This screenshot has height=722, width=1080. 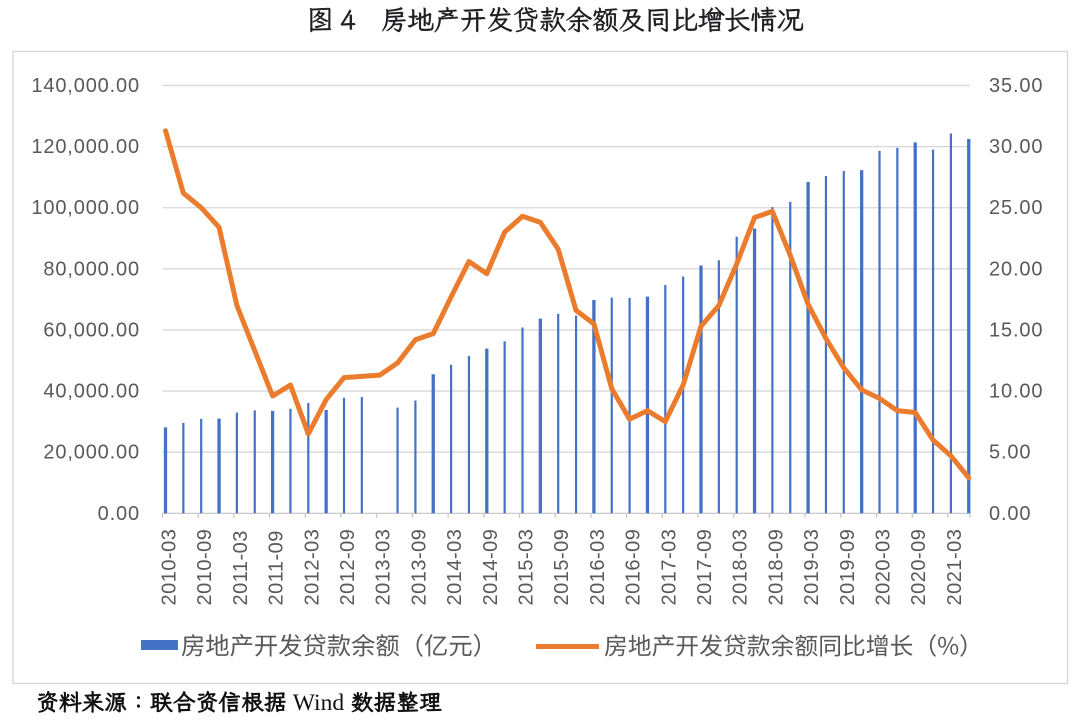 What do you see at coordinates (955, 567) in the screenshot?
I see `svg-text: 2021-03` at bounding box center [955, 567].